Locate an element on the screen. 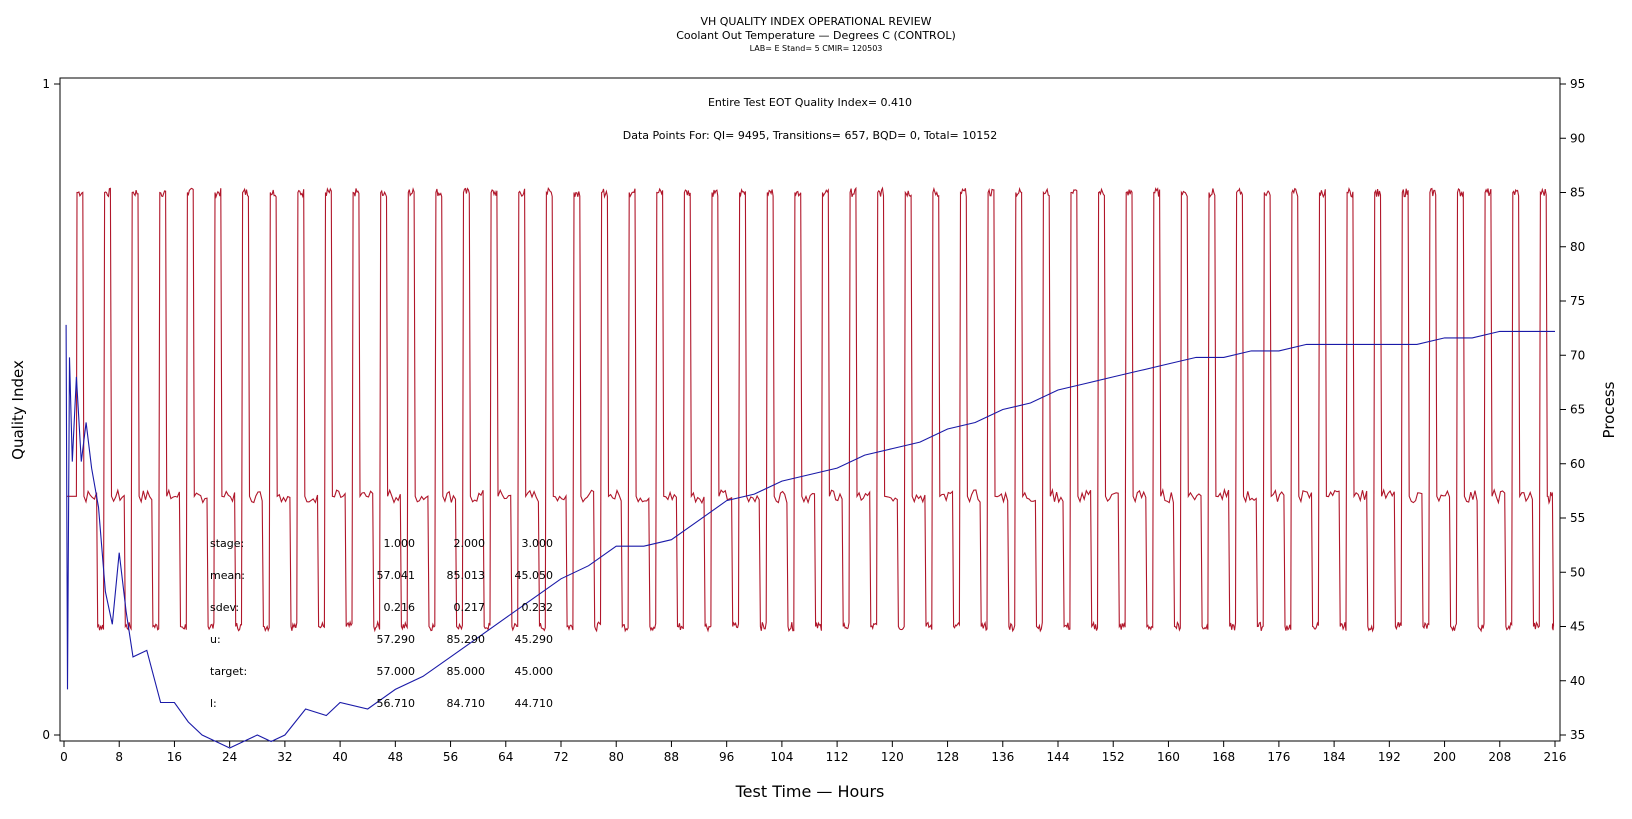 The height and width of the screenshot is (819, 1632). stats-value: 0.232 is located at coordinates (538, 607).